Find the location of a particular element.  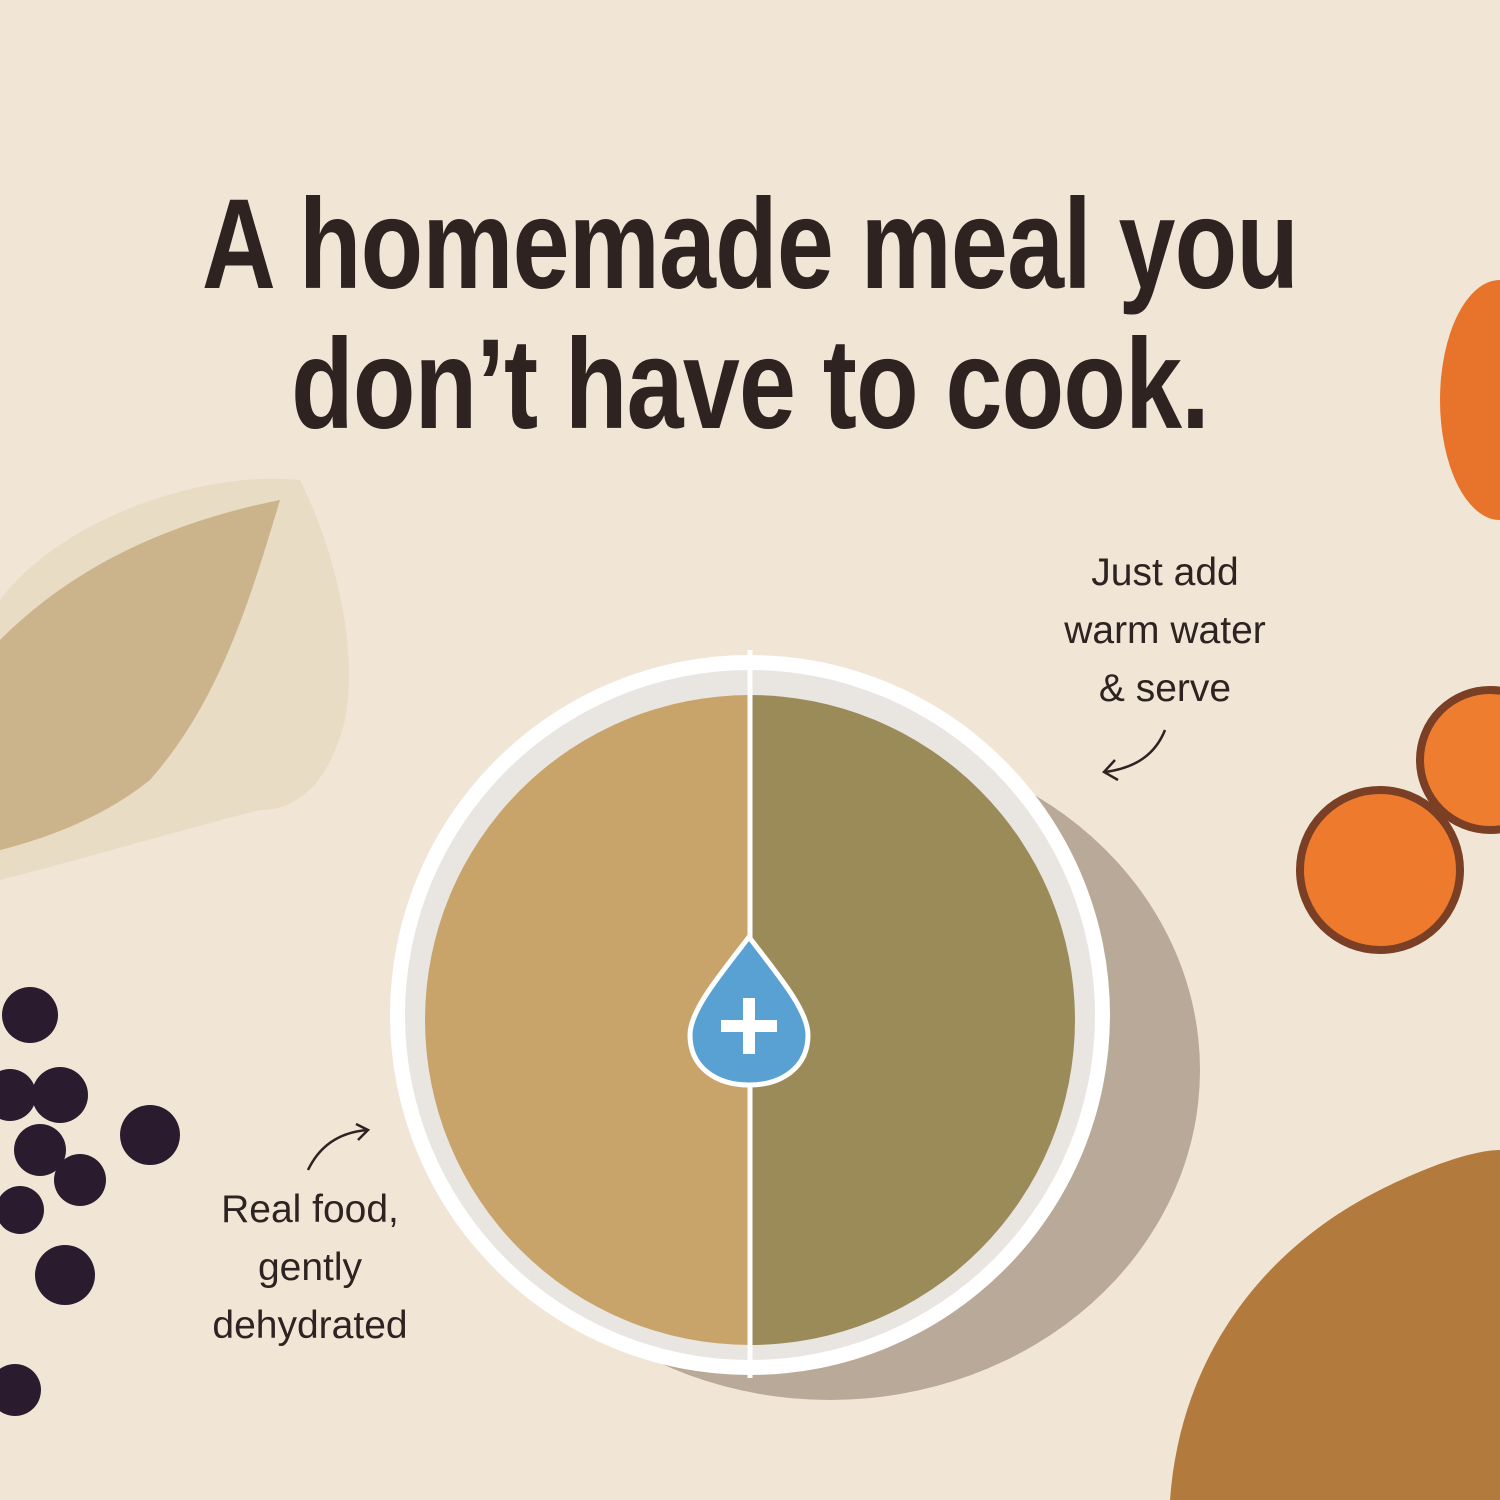

water-drop-plus-icon is located at coordinates (749, 1010).